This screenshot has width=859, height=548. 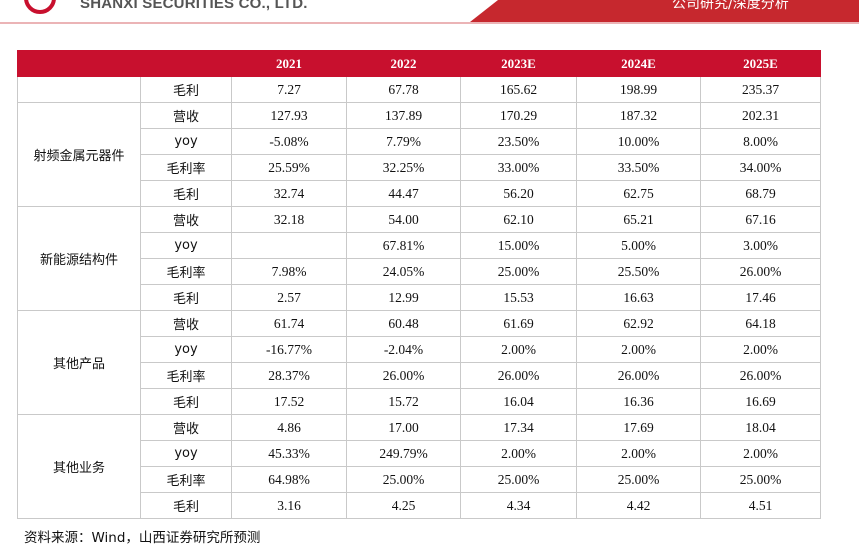 I want to click on value-cell: 17.52, so click(x=289, y=401).